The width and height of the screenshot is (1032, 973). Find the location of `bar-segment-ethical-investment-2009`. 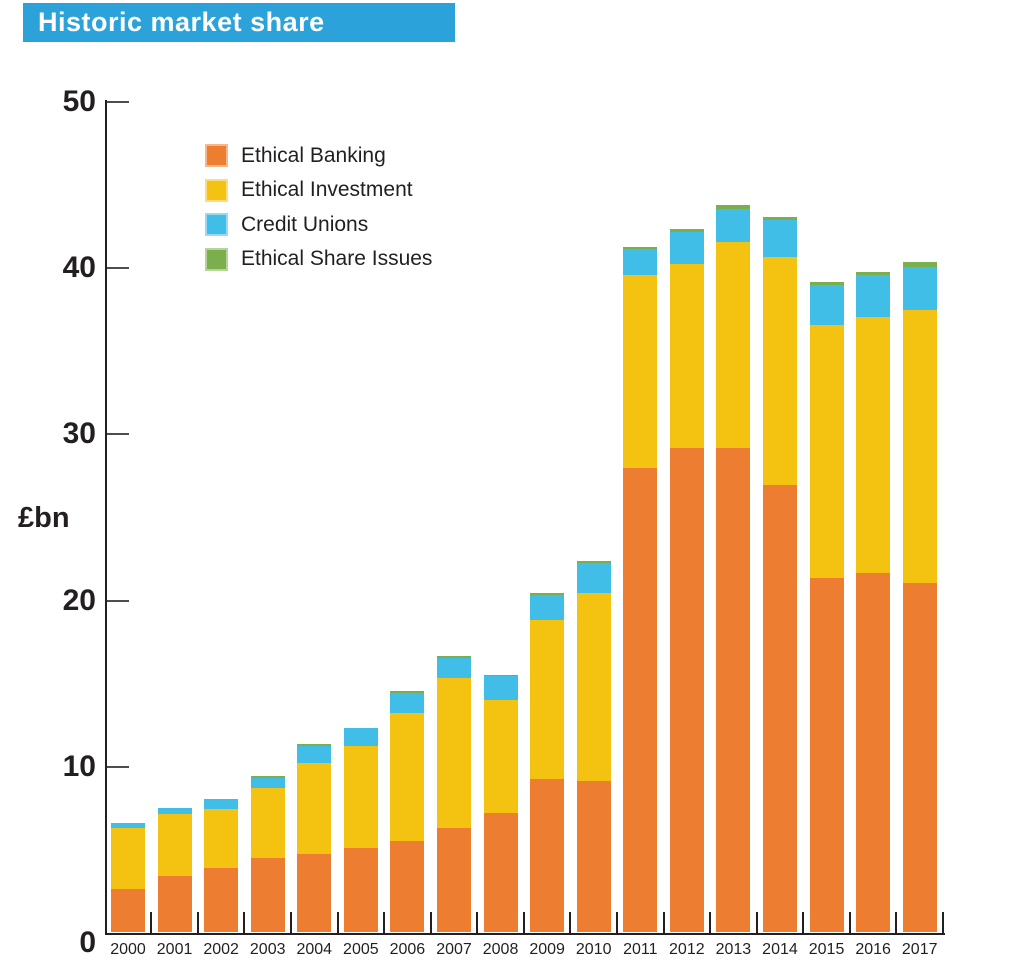

bar-segment-ethical-investment-2009 is located at coordinates (547, 699).